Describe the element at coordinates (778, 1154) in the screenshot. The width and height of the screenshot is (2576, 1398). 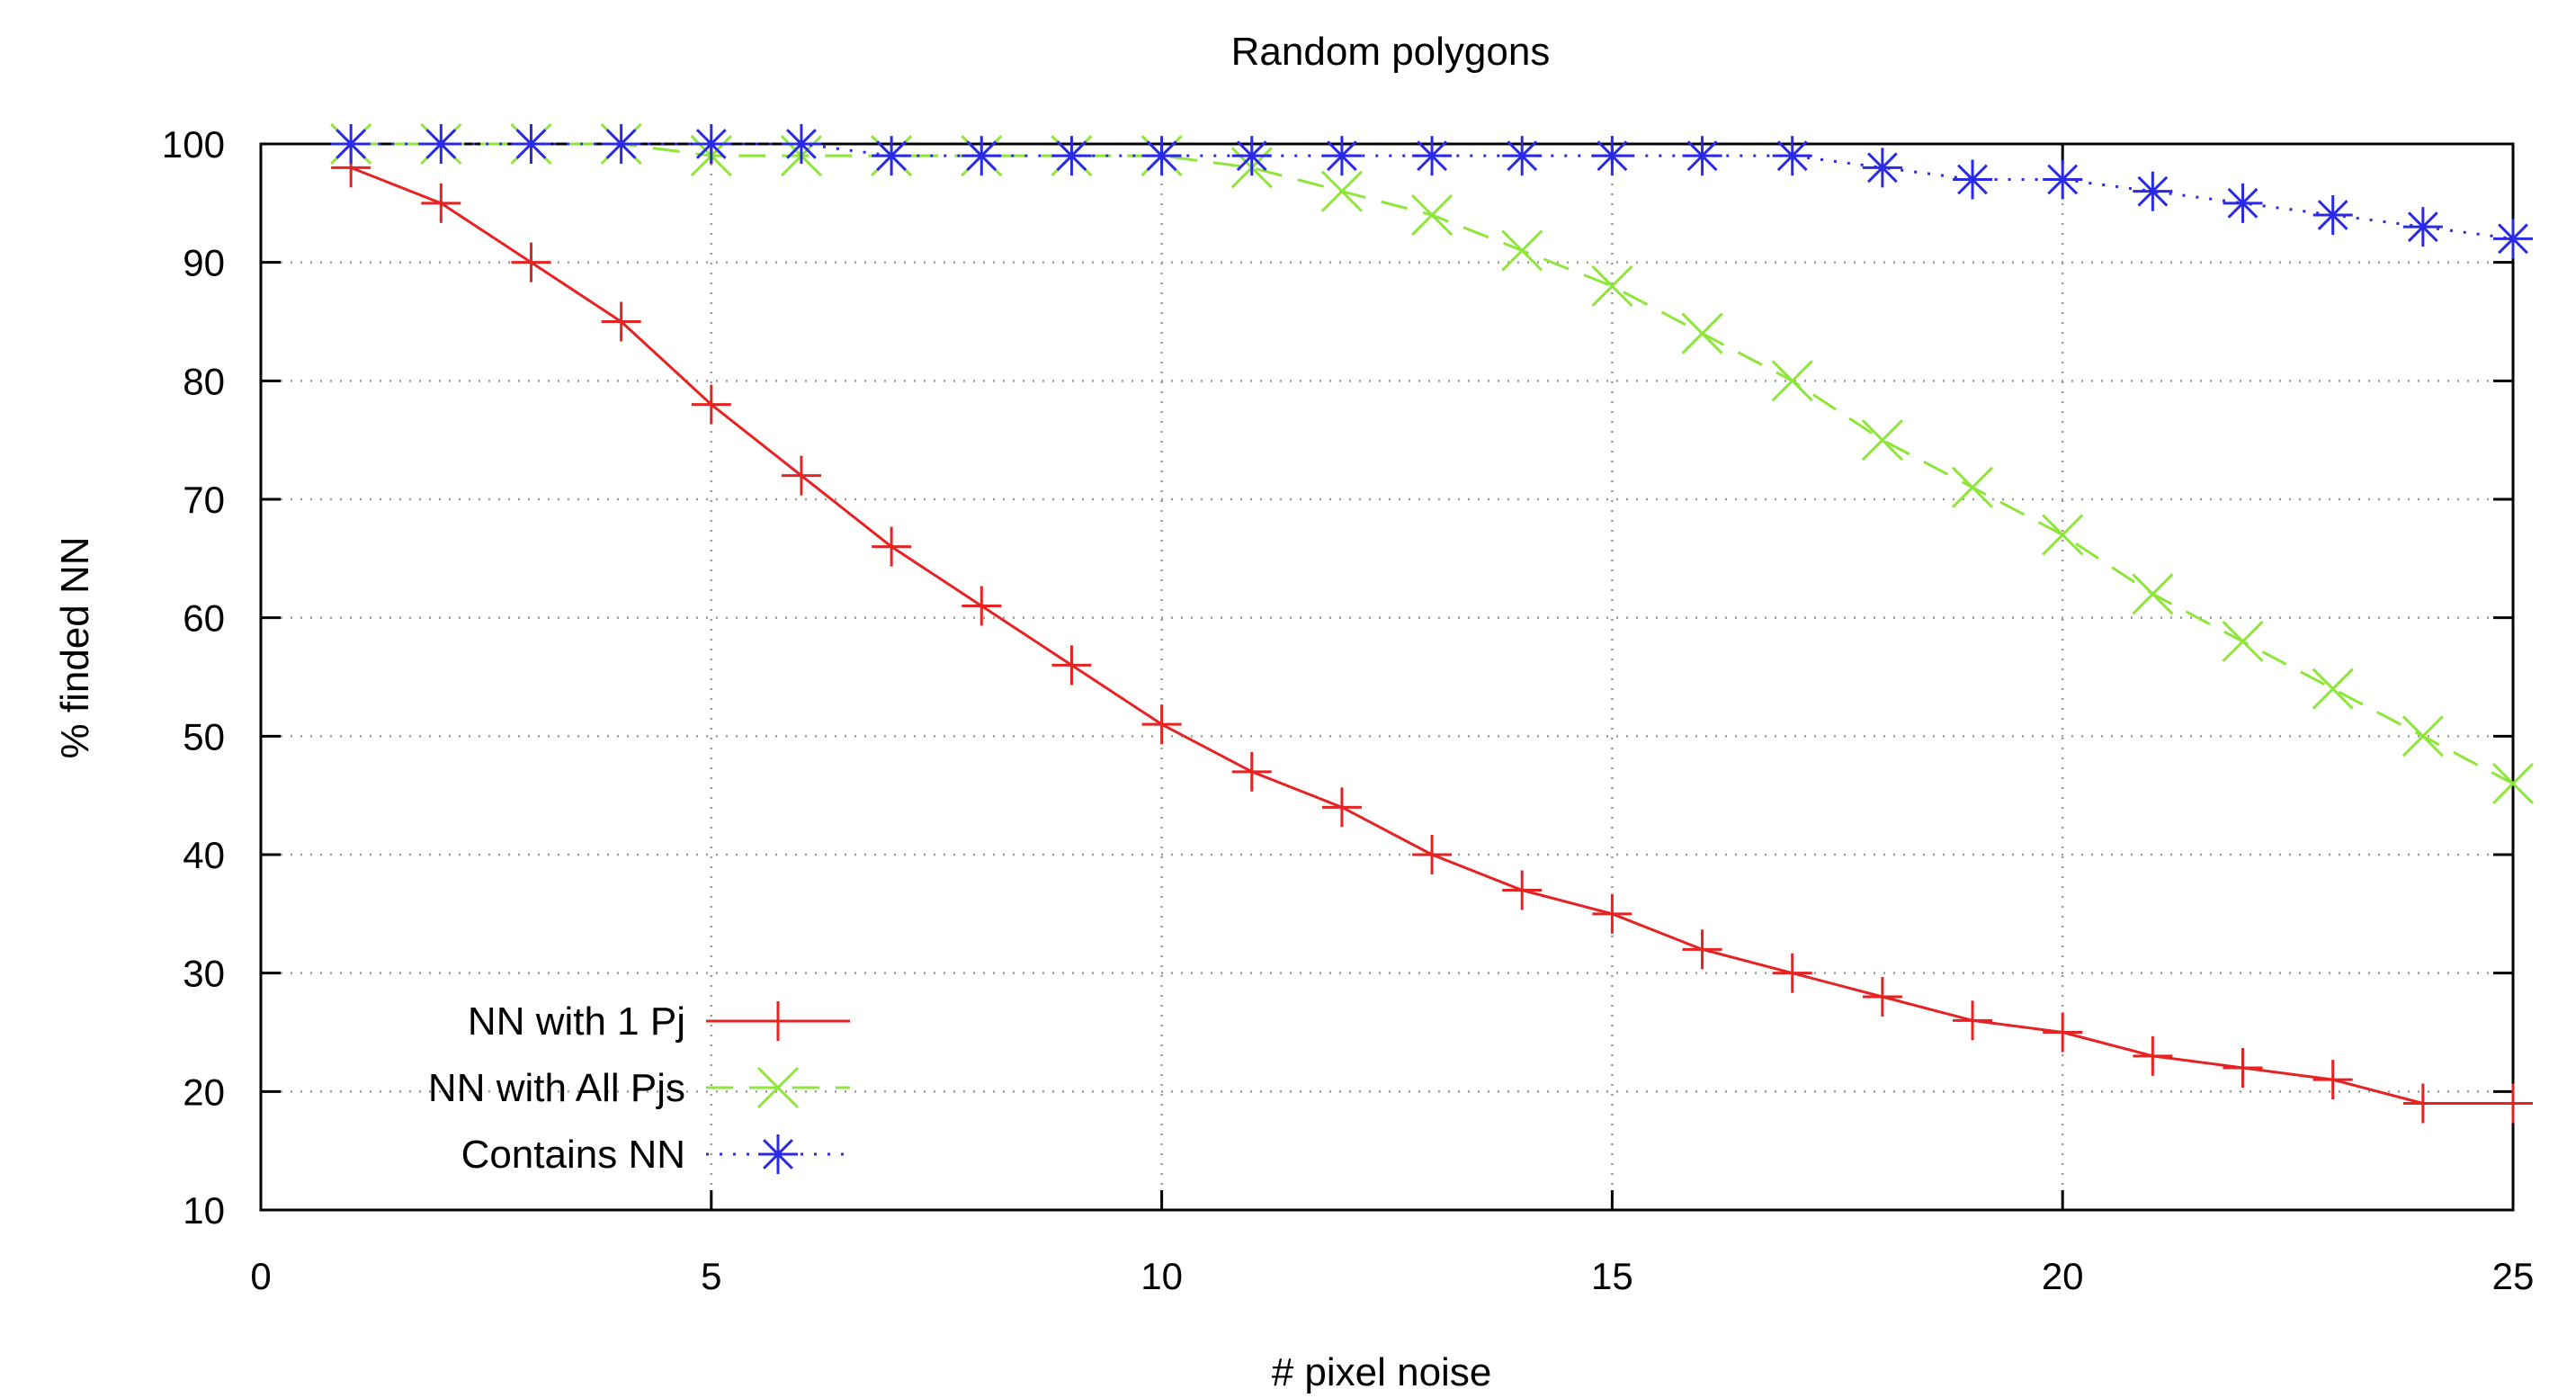
I see `legend-marker-contains-nn` at that location.